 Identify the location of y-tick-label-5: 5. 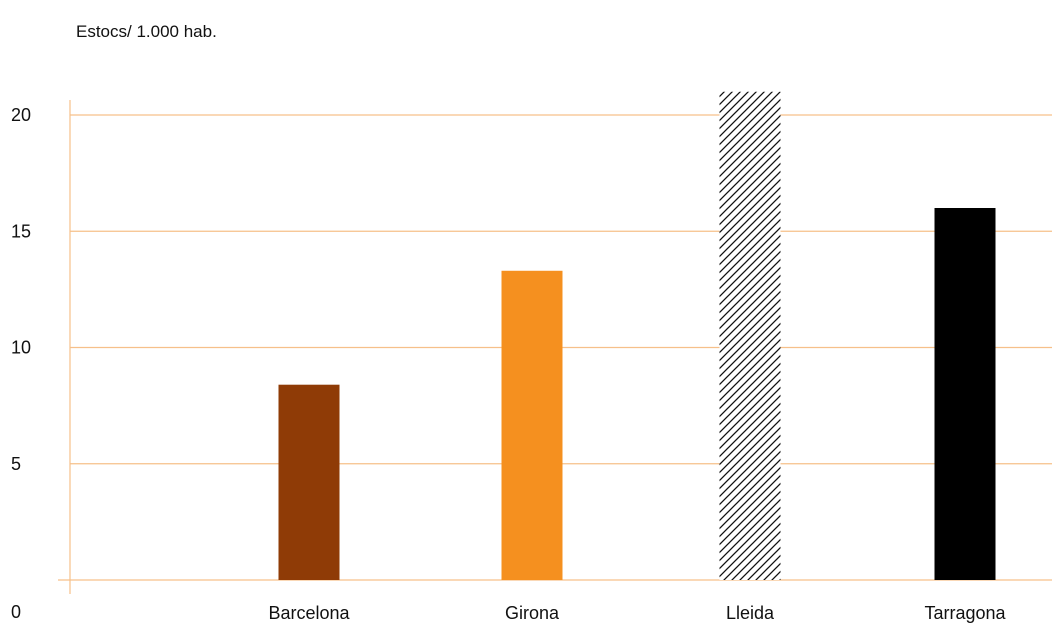
(16, 464).